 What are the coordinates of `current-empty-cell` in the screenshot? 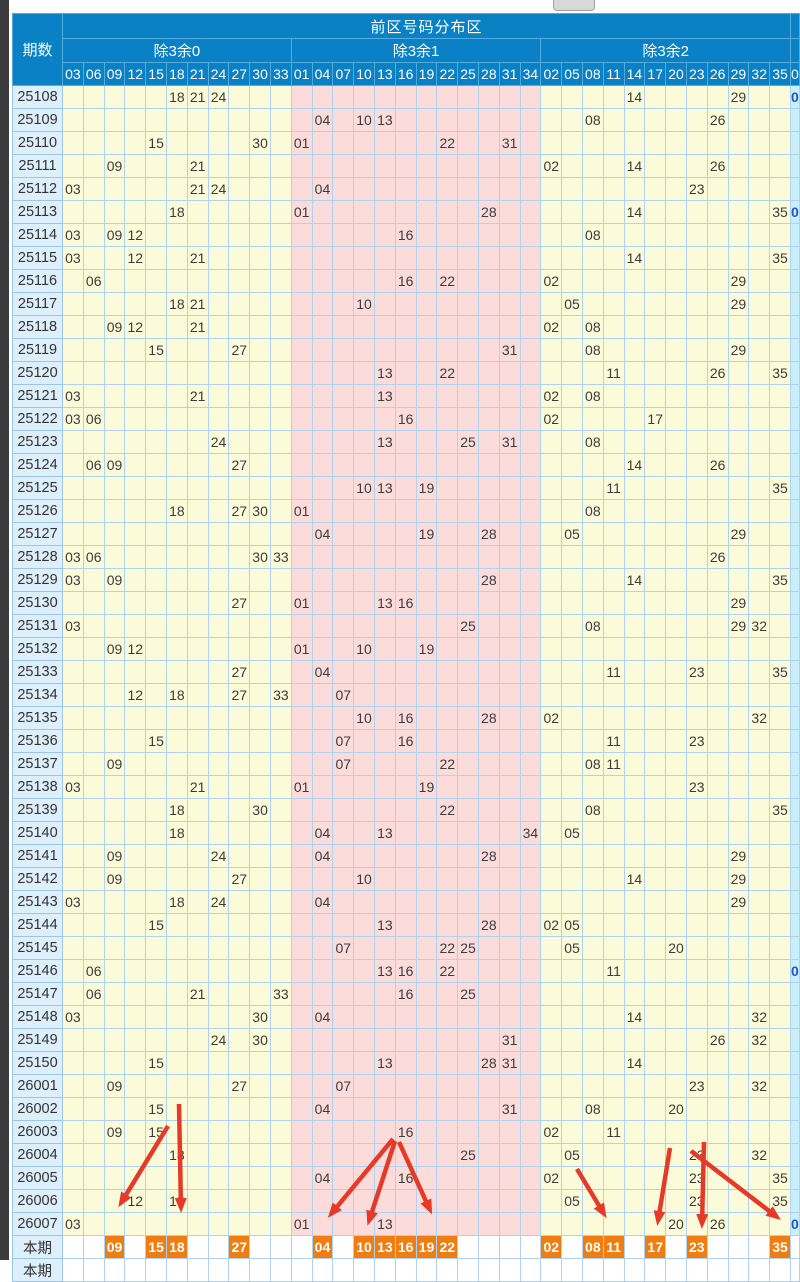 It's located at (717, 1247).